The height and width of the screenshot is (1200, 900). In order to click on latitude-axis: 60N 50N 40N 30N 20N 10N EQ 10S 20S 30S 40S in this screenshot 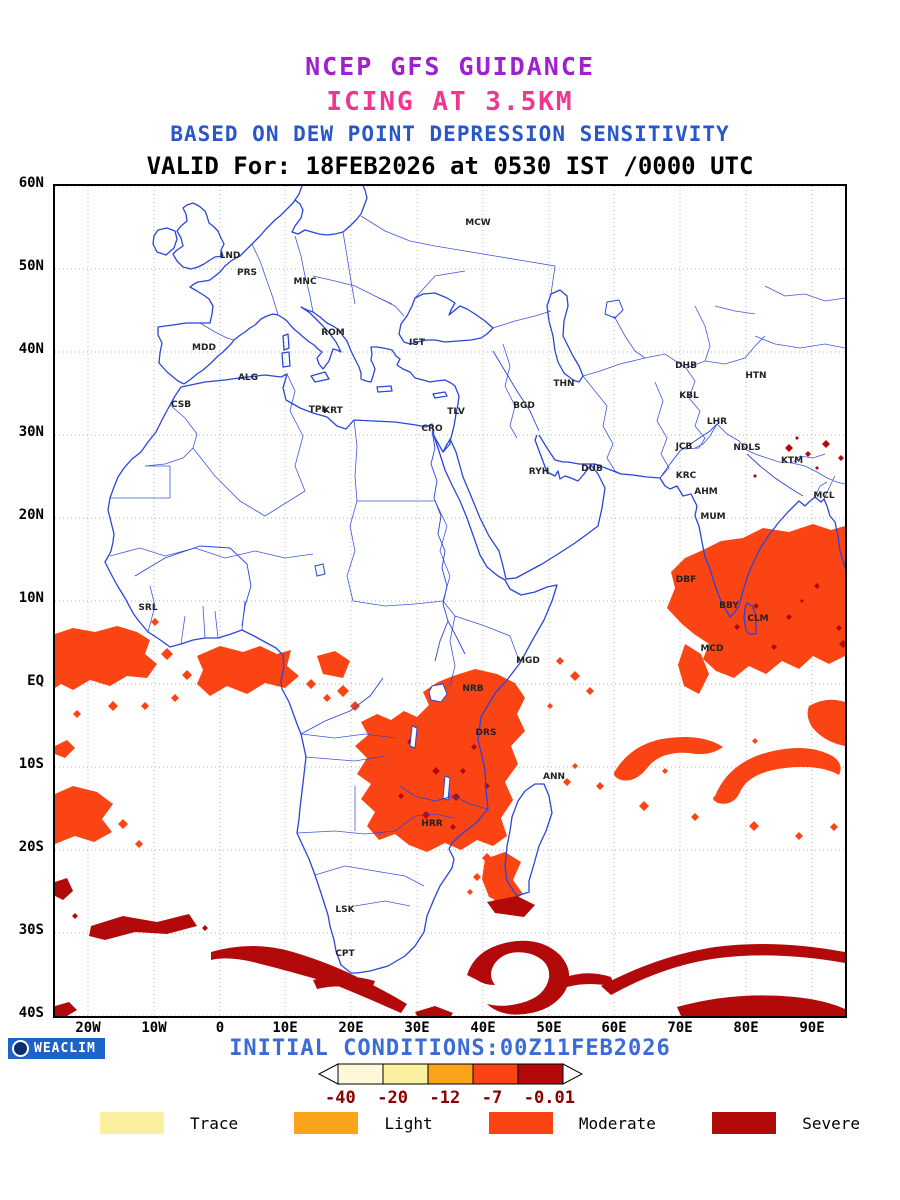, I will do `click(24, 598)`.